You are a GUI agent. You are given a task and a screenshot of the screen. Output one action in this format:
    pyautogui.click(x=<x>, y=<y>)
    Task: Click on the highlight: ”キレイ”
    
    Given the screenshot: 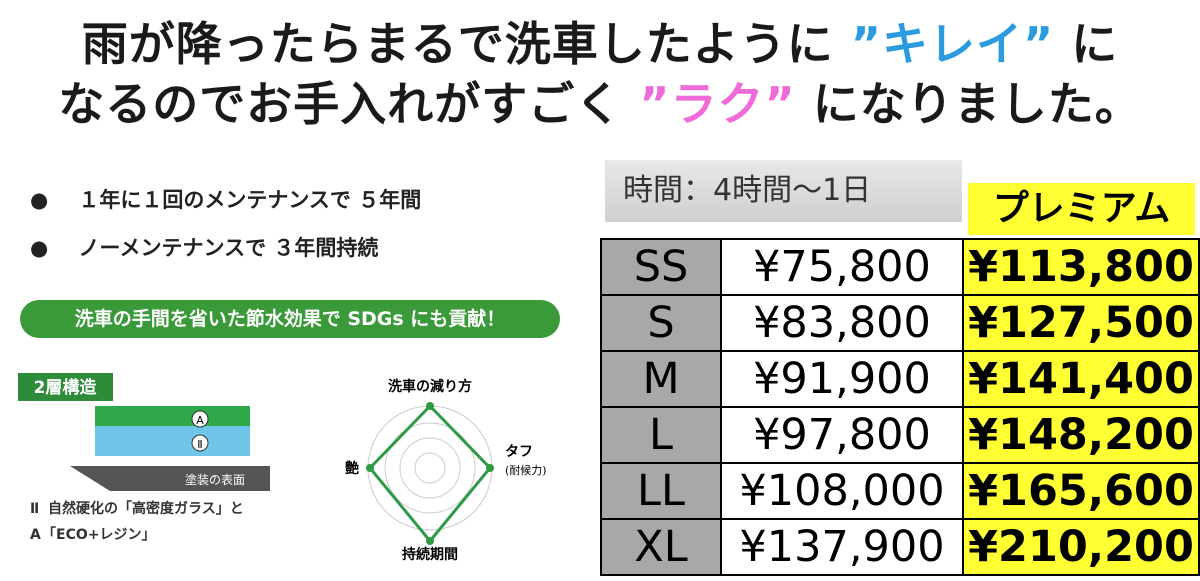 What is the action you would take?
    pyautogui.click(x=952, y=44)
    